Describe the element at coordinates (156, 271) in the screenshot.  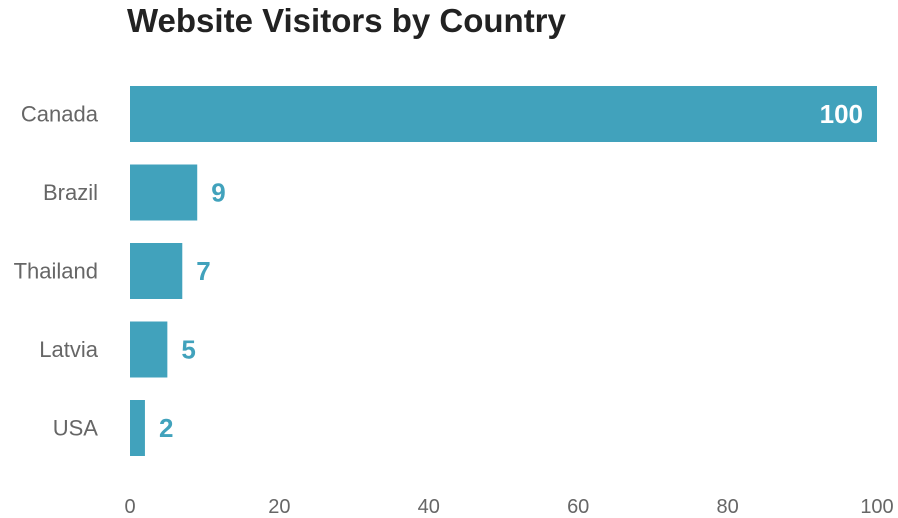
I see `bar-thailand` at that location.